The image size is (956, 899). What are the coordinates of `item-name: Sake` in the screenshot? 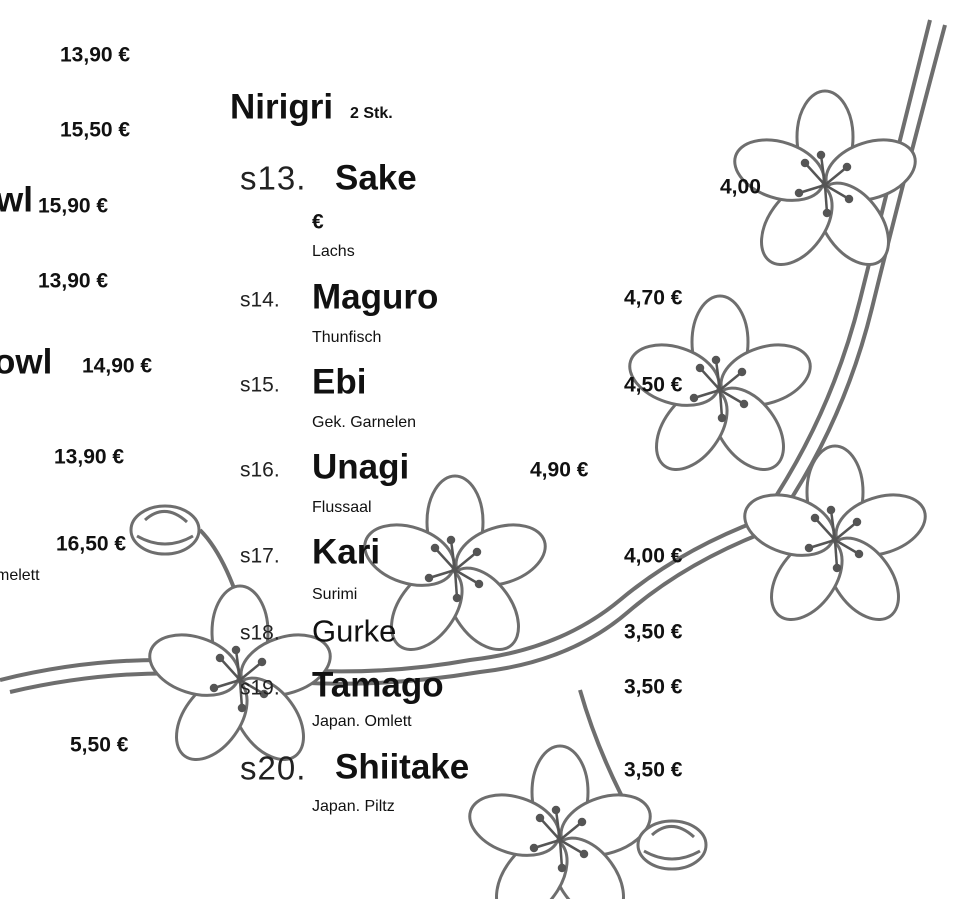 It's located at (376, 178).